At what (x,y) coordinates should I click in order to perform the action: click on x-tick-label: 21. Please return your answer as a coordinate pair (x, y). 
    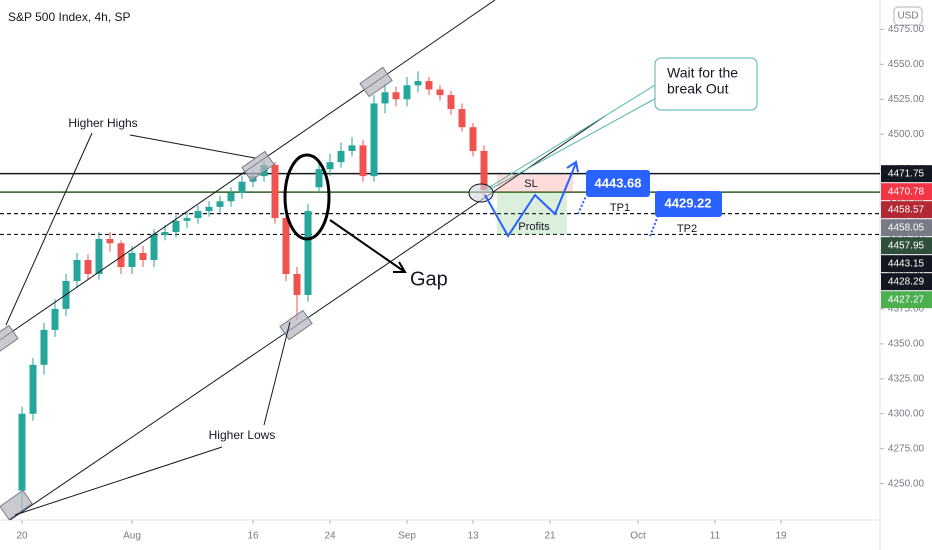
    Looking at the image, I should click on (550, 536).